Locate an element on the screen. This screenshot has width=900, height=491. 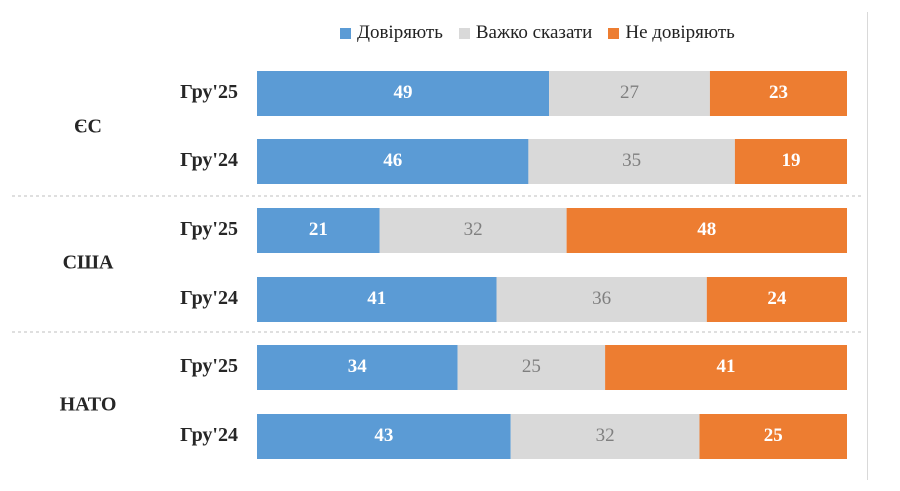
data-label: 43 is located at coordinates (383, 435).